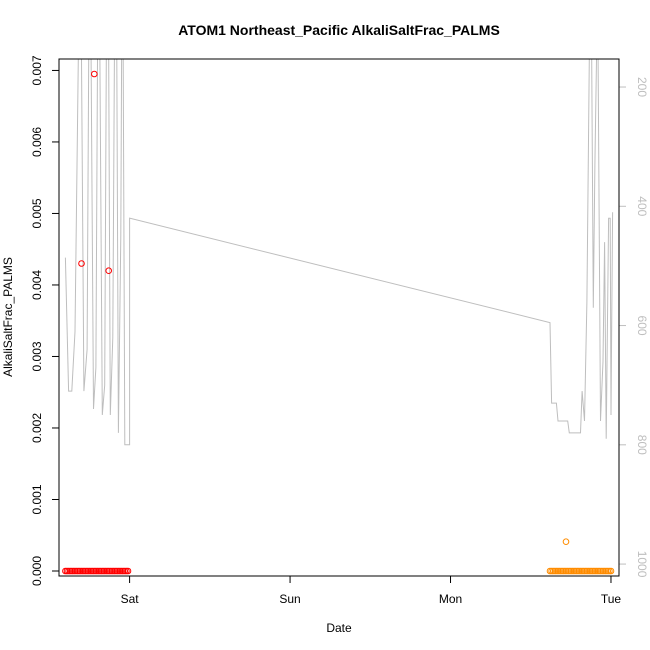 The height and width of the screenshot is (650, 650). Describe the element at coordinates (37, 70) in the screenshot. I see `y-tick-label: 0.007` at that location.